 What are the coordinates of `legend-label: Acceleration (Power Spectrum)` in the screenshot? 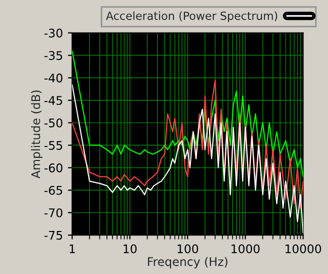 It's located at (192, 16).